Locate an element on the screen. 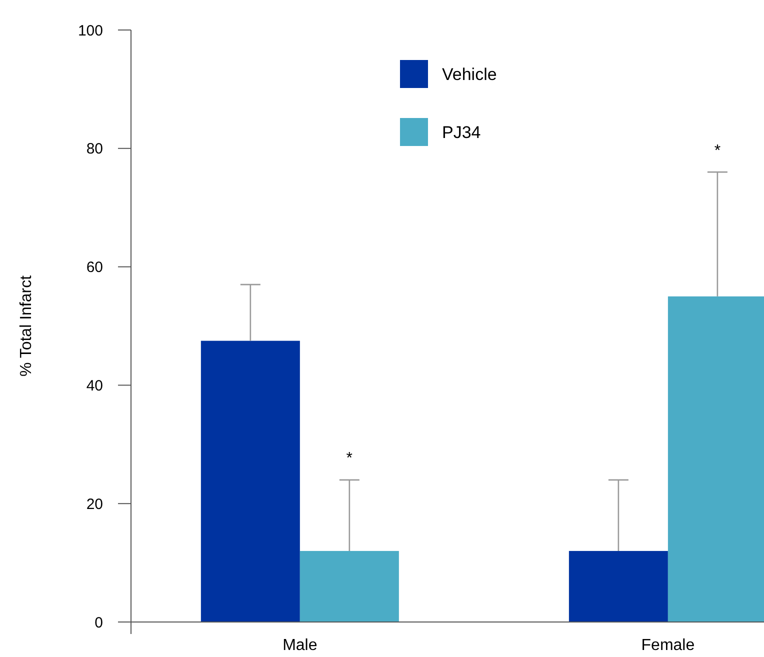 This screenshot has height=657, width=764. x-tick-label: Male is located at coordinates (300, 645).